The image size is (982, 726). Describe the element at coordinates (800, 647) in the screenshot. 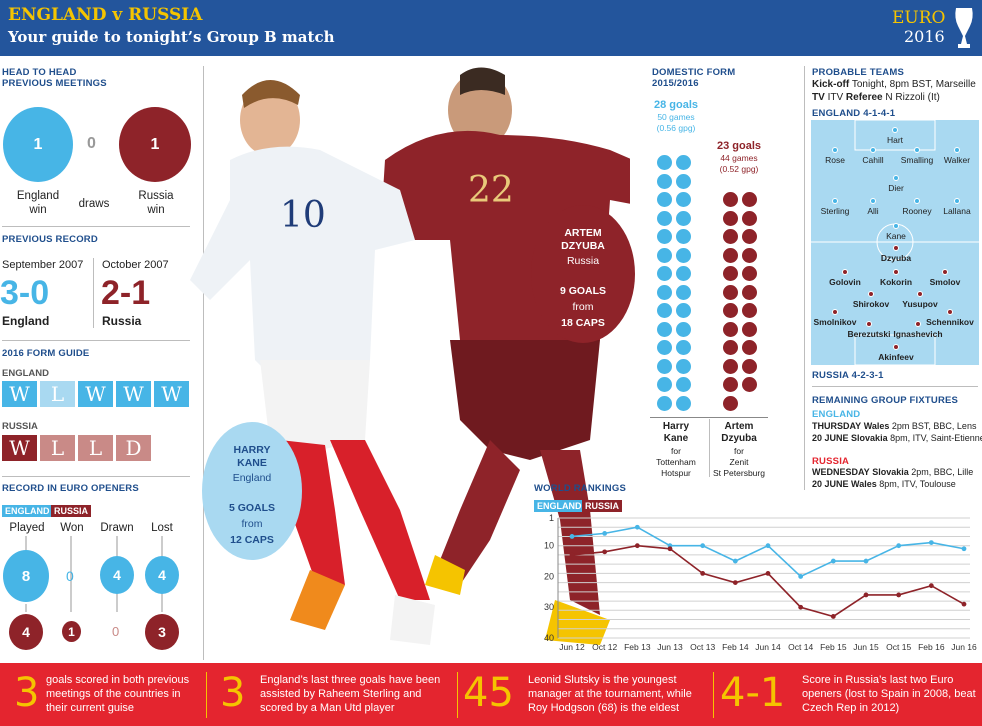

I see `x-tick-label: Oct 14` at that location.